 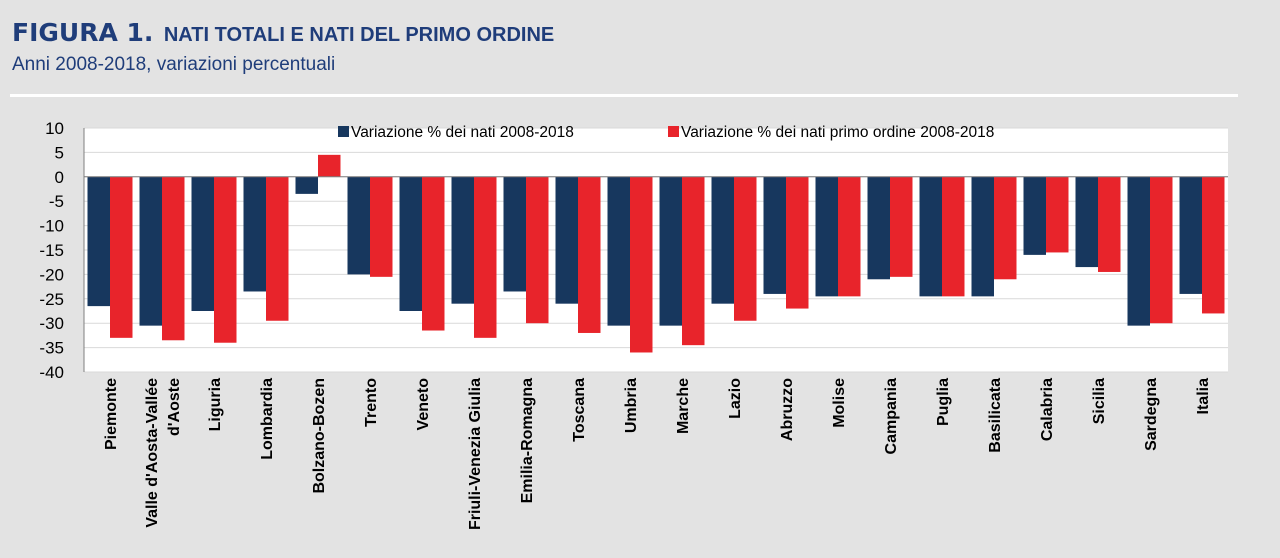 I want to click on x-tick-label: Friuli-Venezia Giulia, so click(x=475, y=454).